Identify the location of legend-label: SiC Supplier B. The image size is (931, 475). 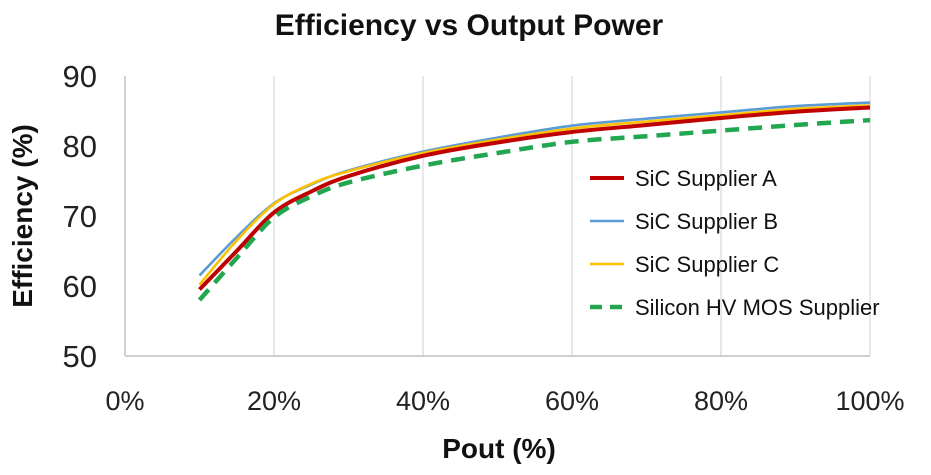
(706, 221).